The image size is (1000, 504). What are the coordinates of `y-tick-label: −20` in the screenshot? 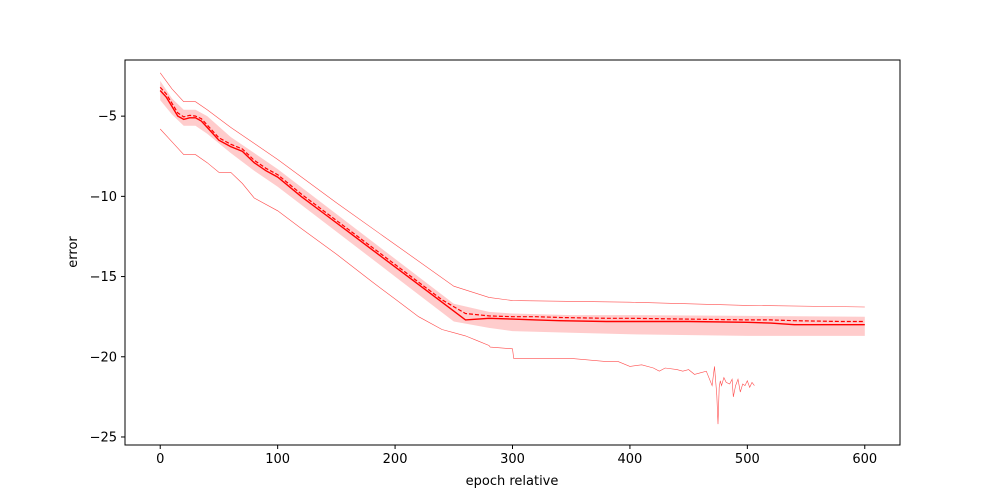 It's located at (103, 357).